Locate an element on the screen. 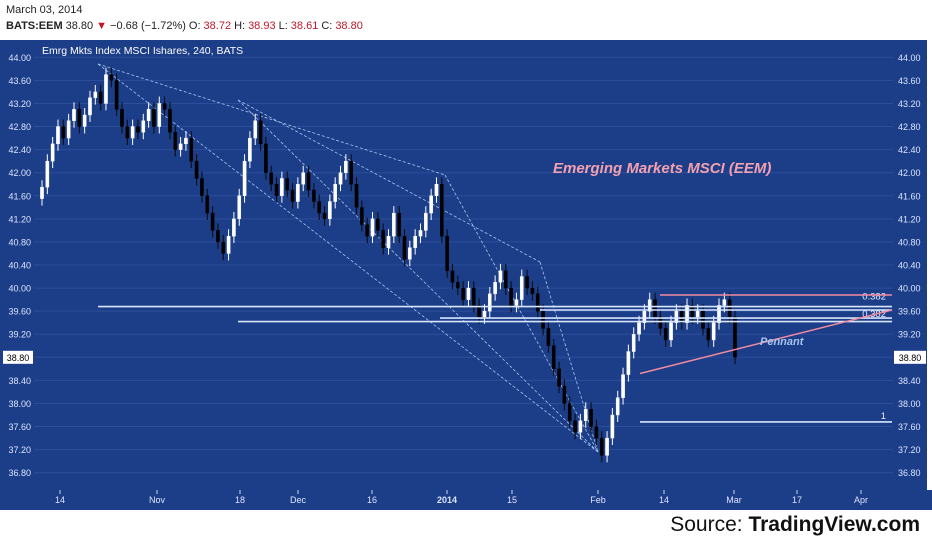  y-tick-label-right: 37.20 is located at coordinates (909, 450).